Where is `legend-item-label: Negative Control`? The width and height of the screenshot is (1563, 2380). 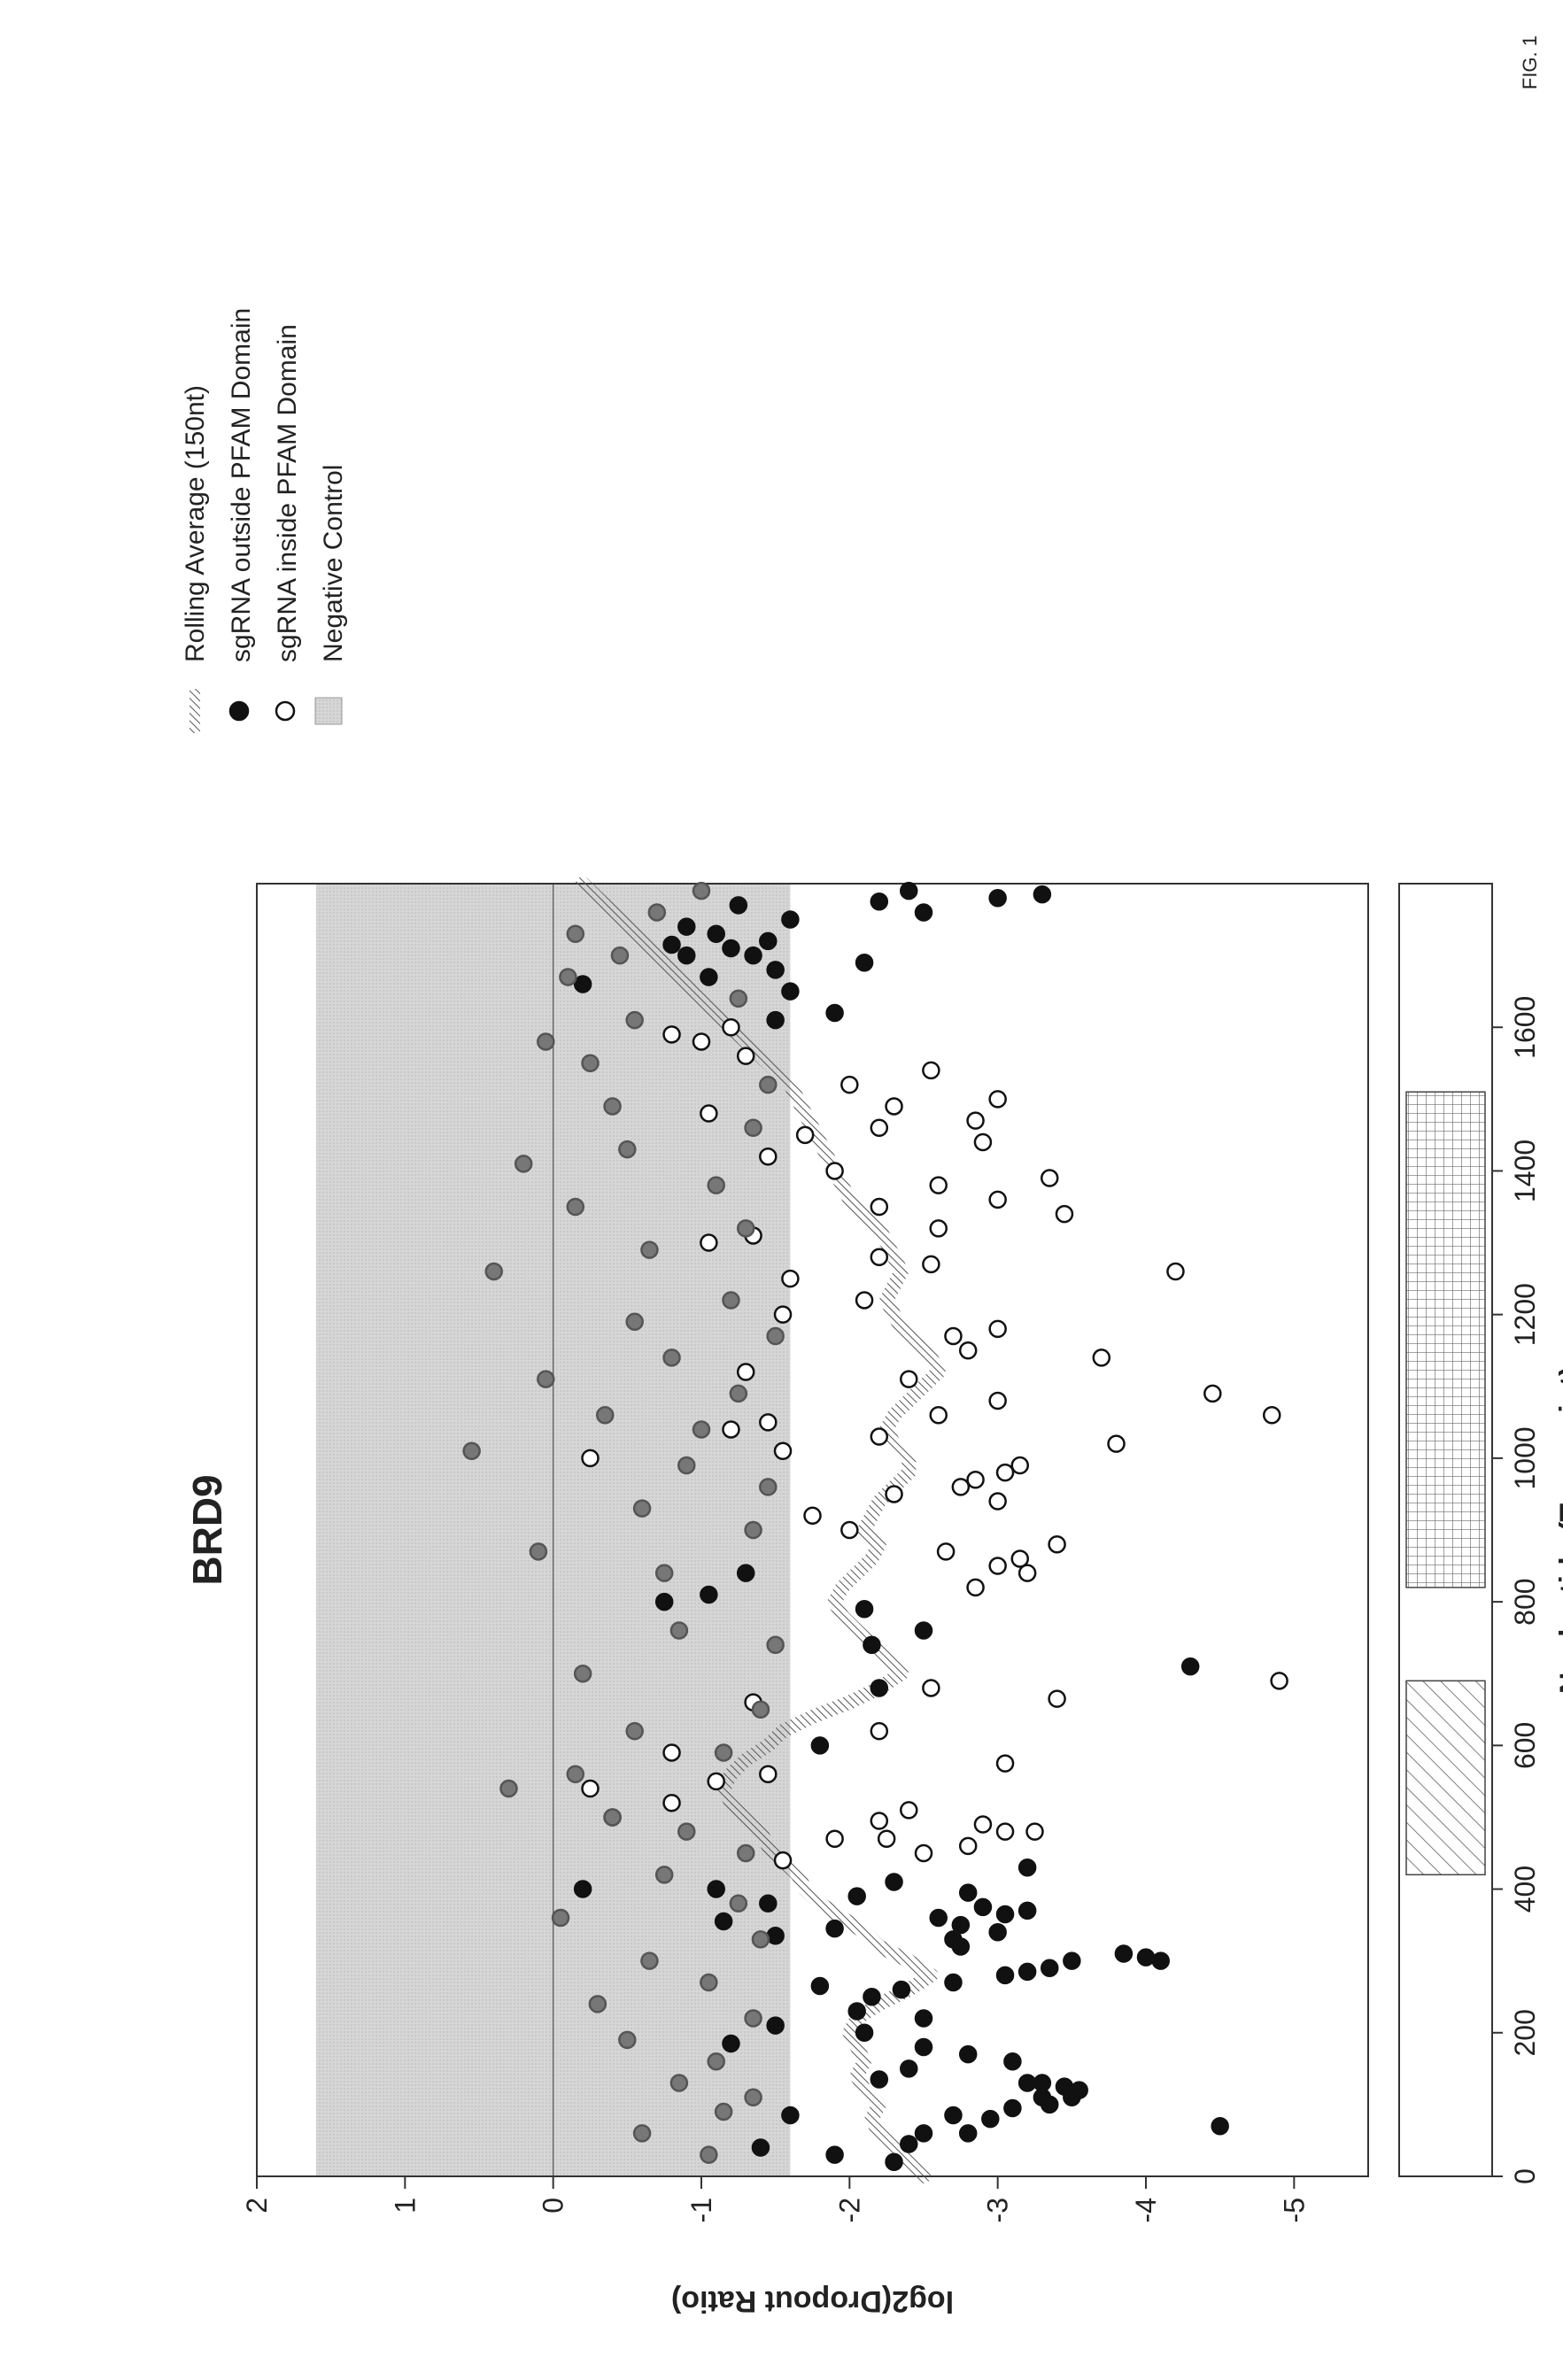
legend-item-label: Negative Control is located at coordinates (333, 563).